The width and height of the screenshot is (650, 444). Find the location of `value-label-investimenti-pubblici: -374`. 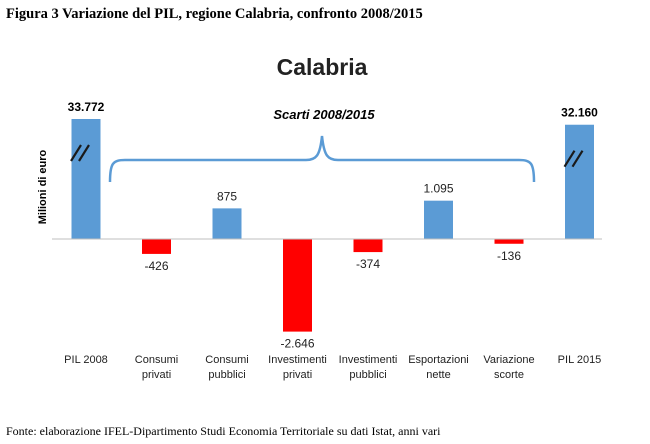

value-label-investimenti-pubblici: -374 is located at coordinates (368, 264).